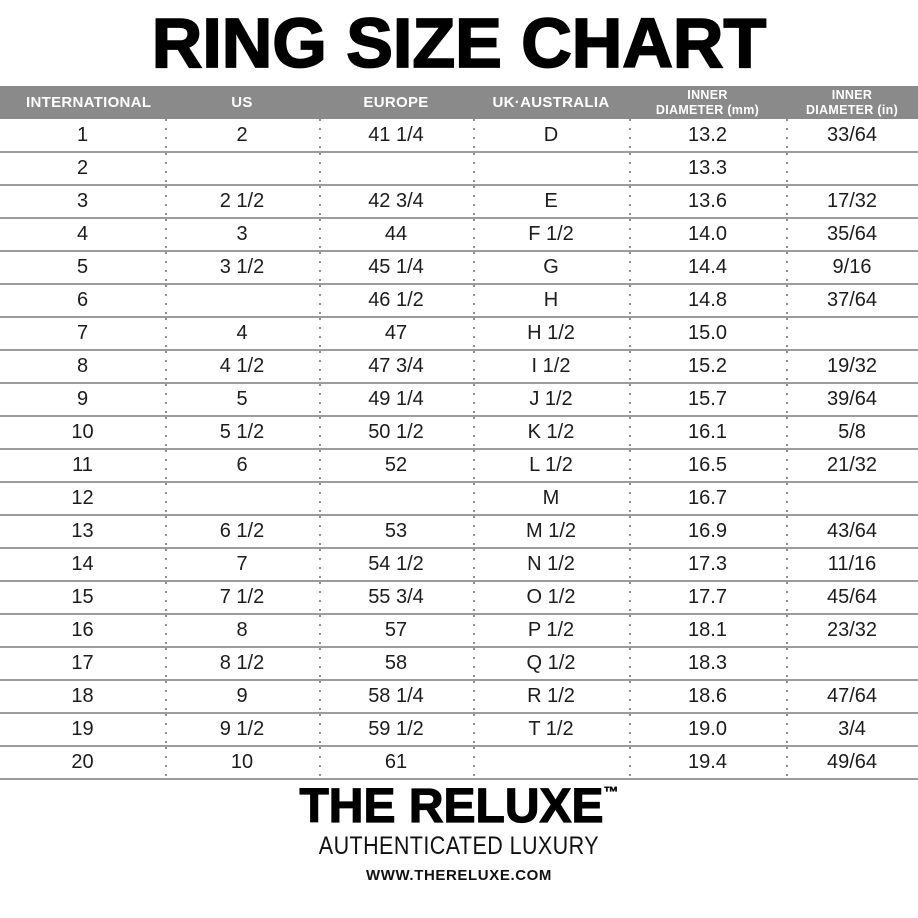  What do you see at coordinates (707, 465) in the screenshot?
I see `cell-inner-diameter-mm: 16.5` at bounding box center [707, 465].